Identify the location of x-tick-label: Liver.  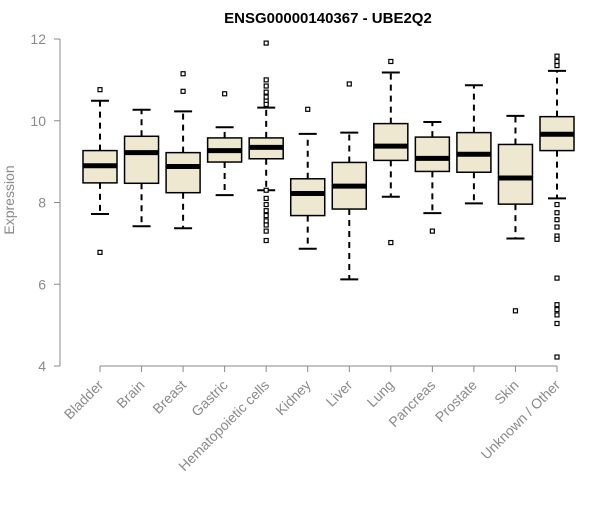
(339, 393).